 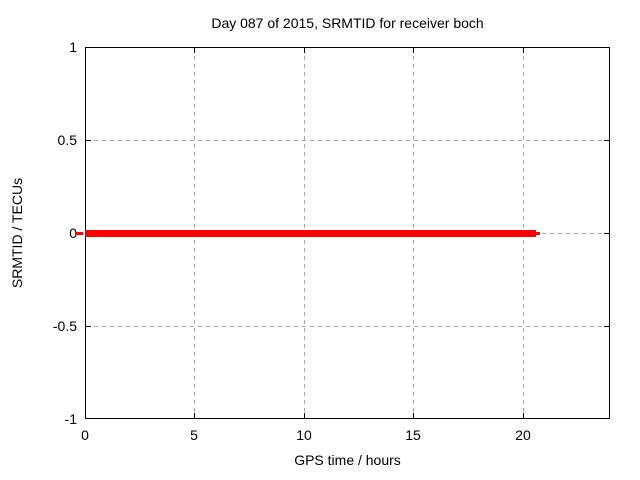 What do you see at coordinates (523, 435) in the screenshot?
I see `x-tick-label-20: 20` at bounding box center [523, 435].